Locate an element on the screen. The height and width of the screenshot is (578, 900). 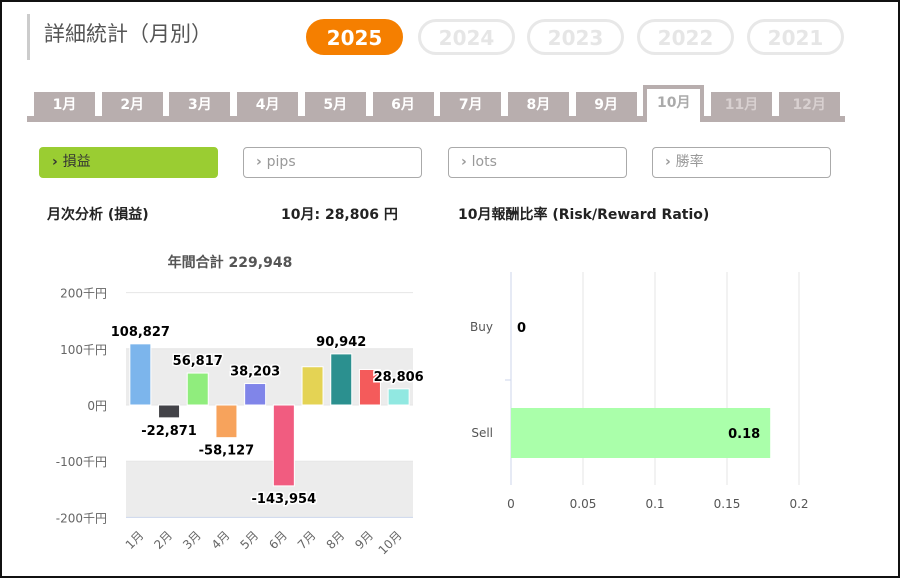
y-tick-label: -200千円 is located at coordinates (81, 518).